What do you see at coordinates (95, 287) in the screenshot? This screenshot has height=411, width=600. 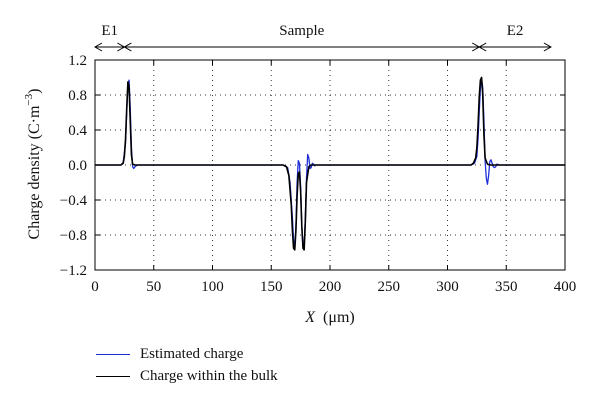 I see `x-tick-label: 0` at bounding box center [95, 287].